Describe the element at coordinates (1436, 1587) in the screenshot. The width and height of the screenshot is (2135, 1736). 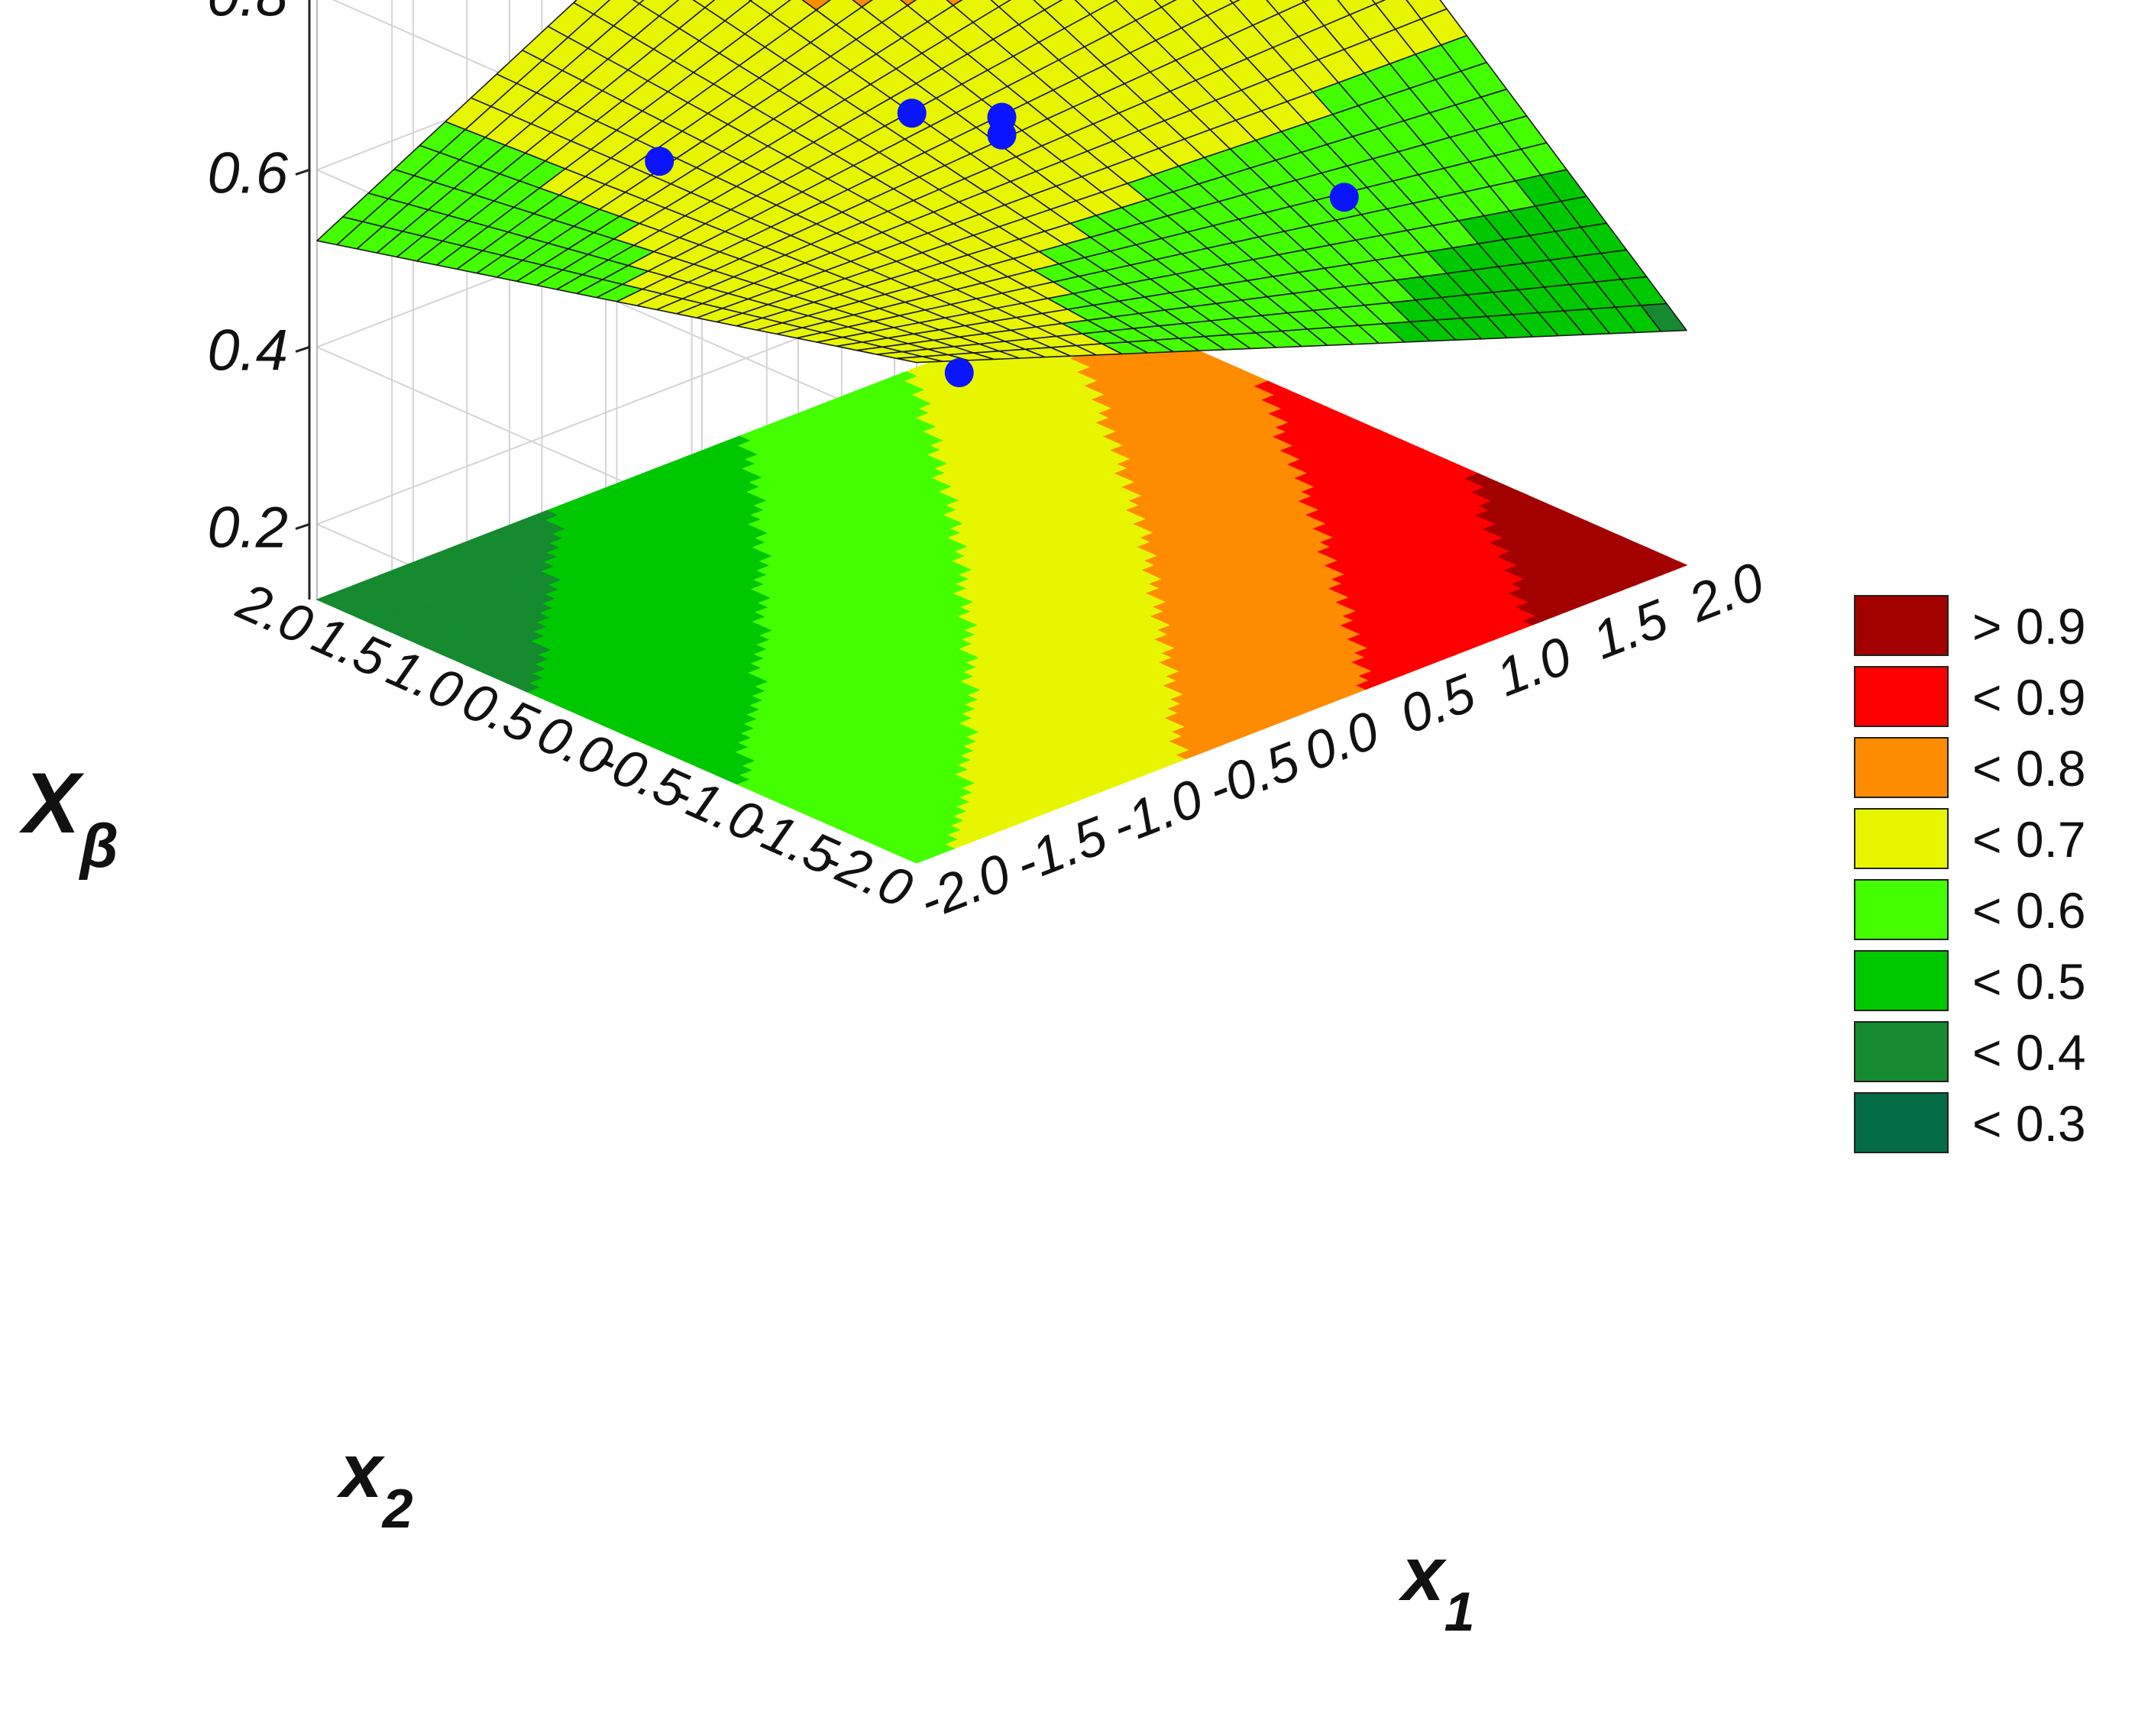
I see `x1-axis-title: x1` at that location.